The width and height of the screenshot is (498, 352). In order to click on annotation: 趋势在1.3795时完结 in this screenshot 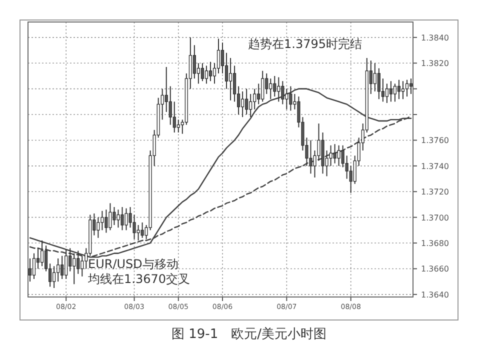, I will do `click(305, 44)`.